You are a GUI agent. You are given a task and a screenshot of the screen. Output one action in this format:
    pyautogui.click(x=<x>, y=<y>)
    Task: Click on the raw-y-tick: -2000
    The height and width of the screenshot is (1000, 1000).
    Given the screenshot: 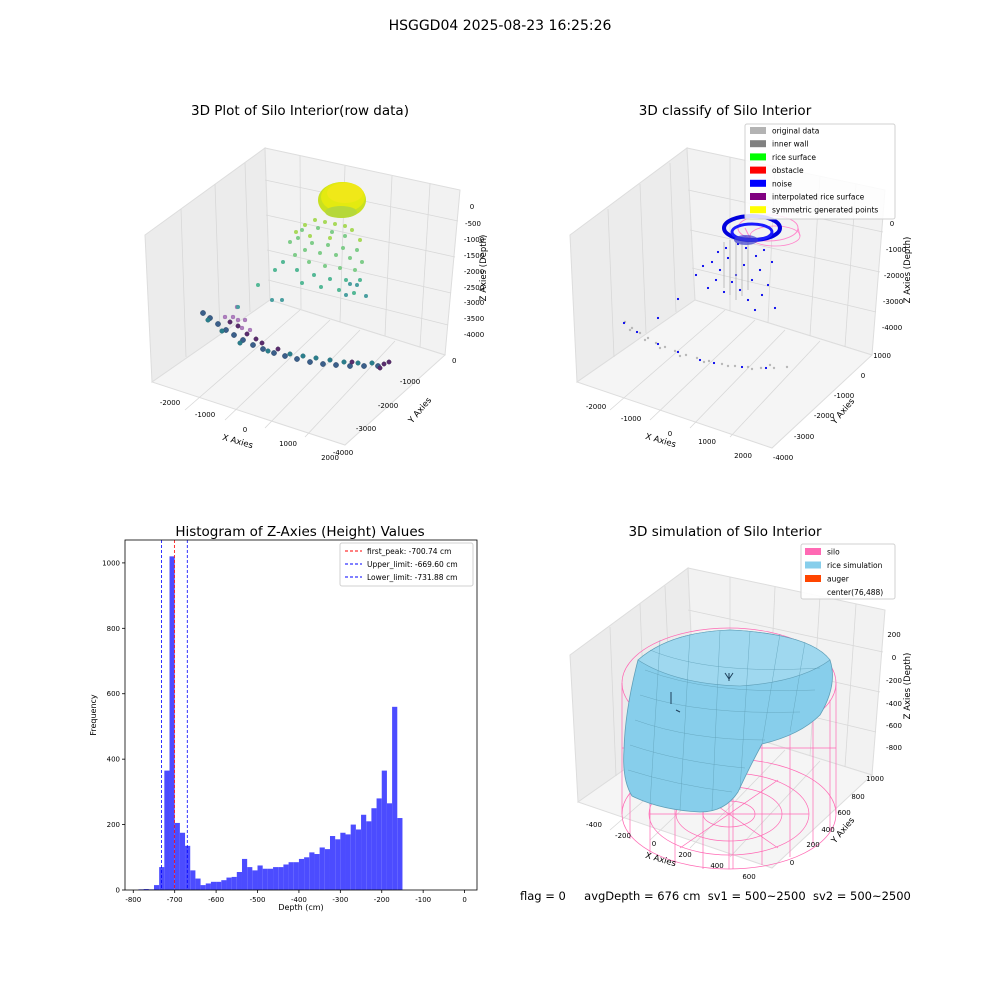 What is the action you would take?
    pyautogui.click(x=388, y=406)
    